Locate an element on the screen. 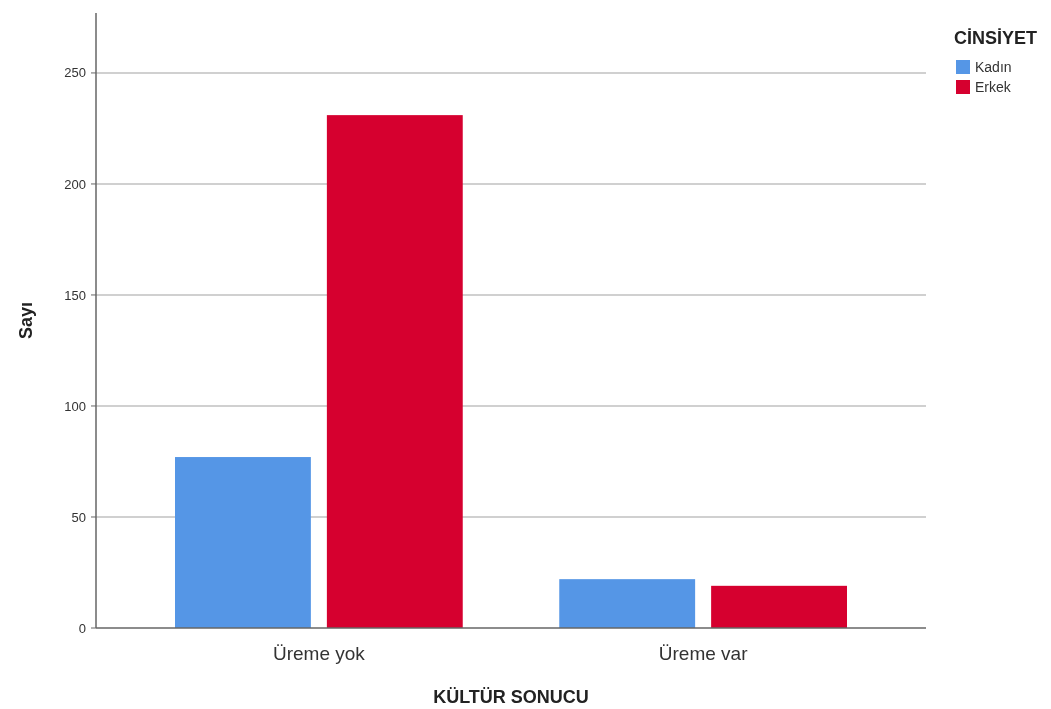 The width and height of the screenshot is (1051, 709). y-tick-label: 50 is located at coordinates (78, 517).